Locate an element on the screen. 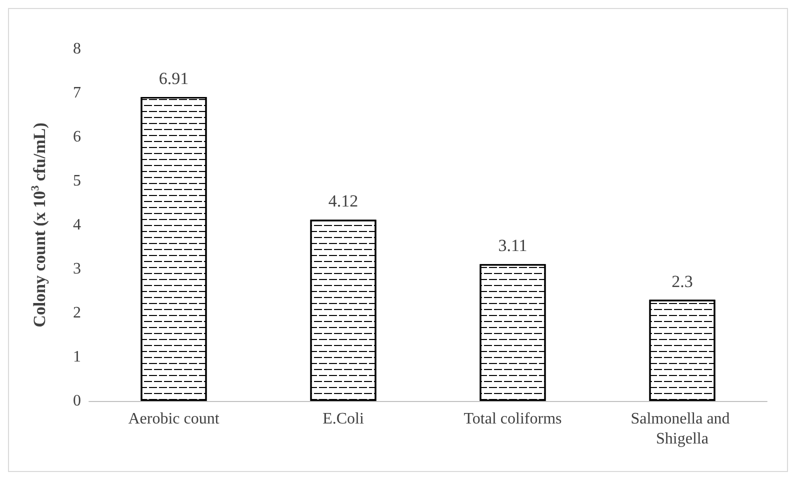 This screenshot has width=799, height=484. y-tick-label: 4 is located at coordinates (77, 225).